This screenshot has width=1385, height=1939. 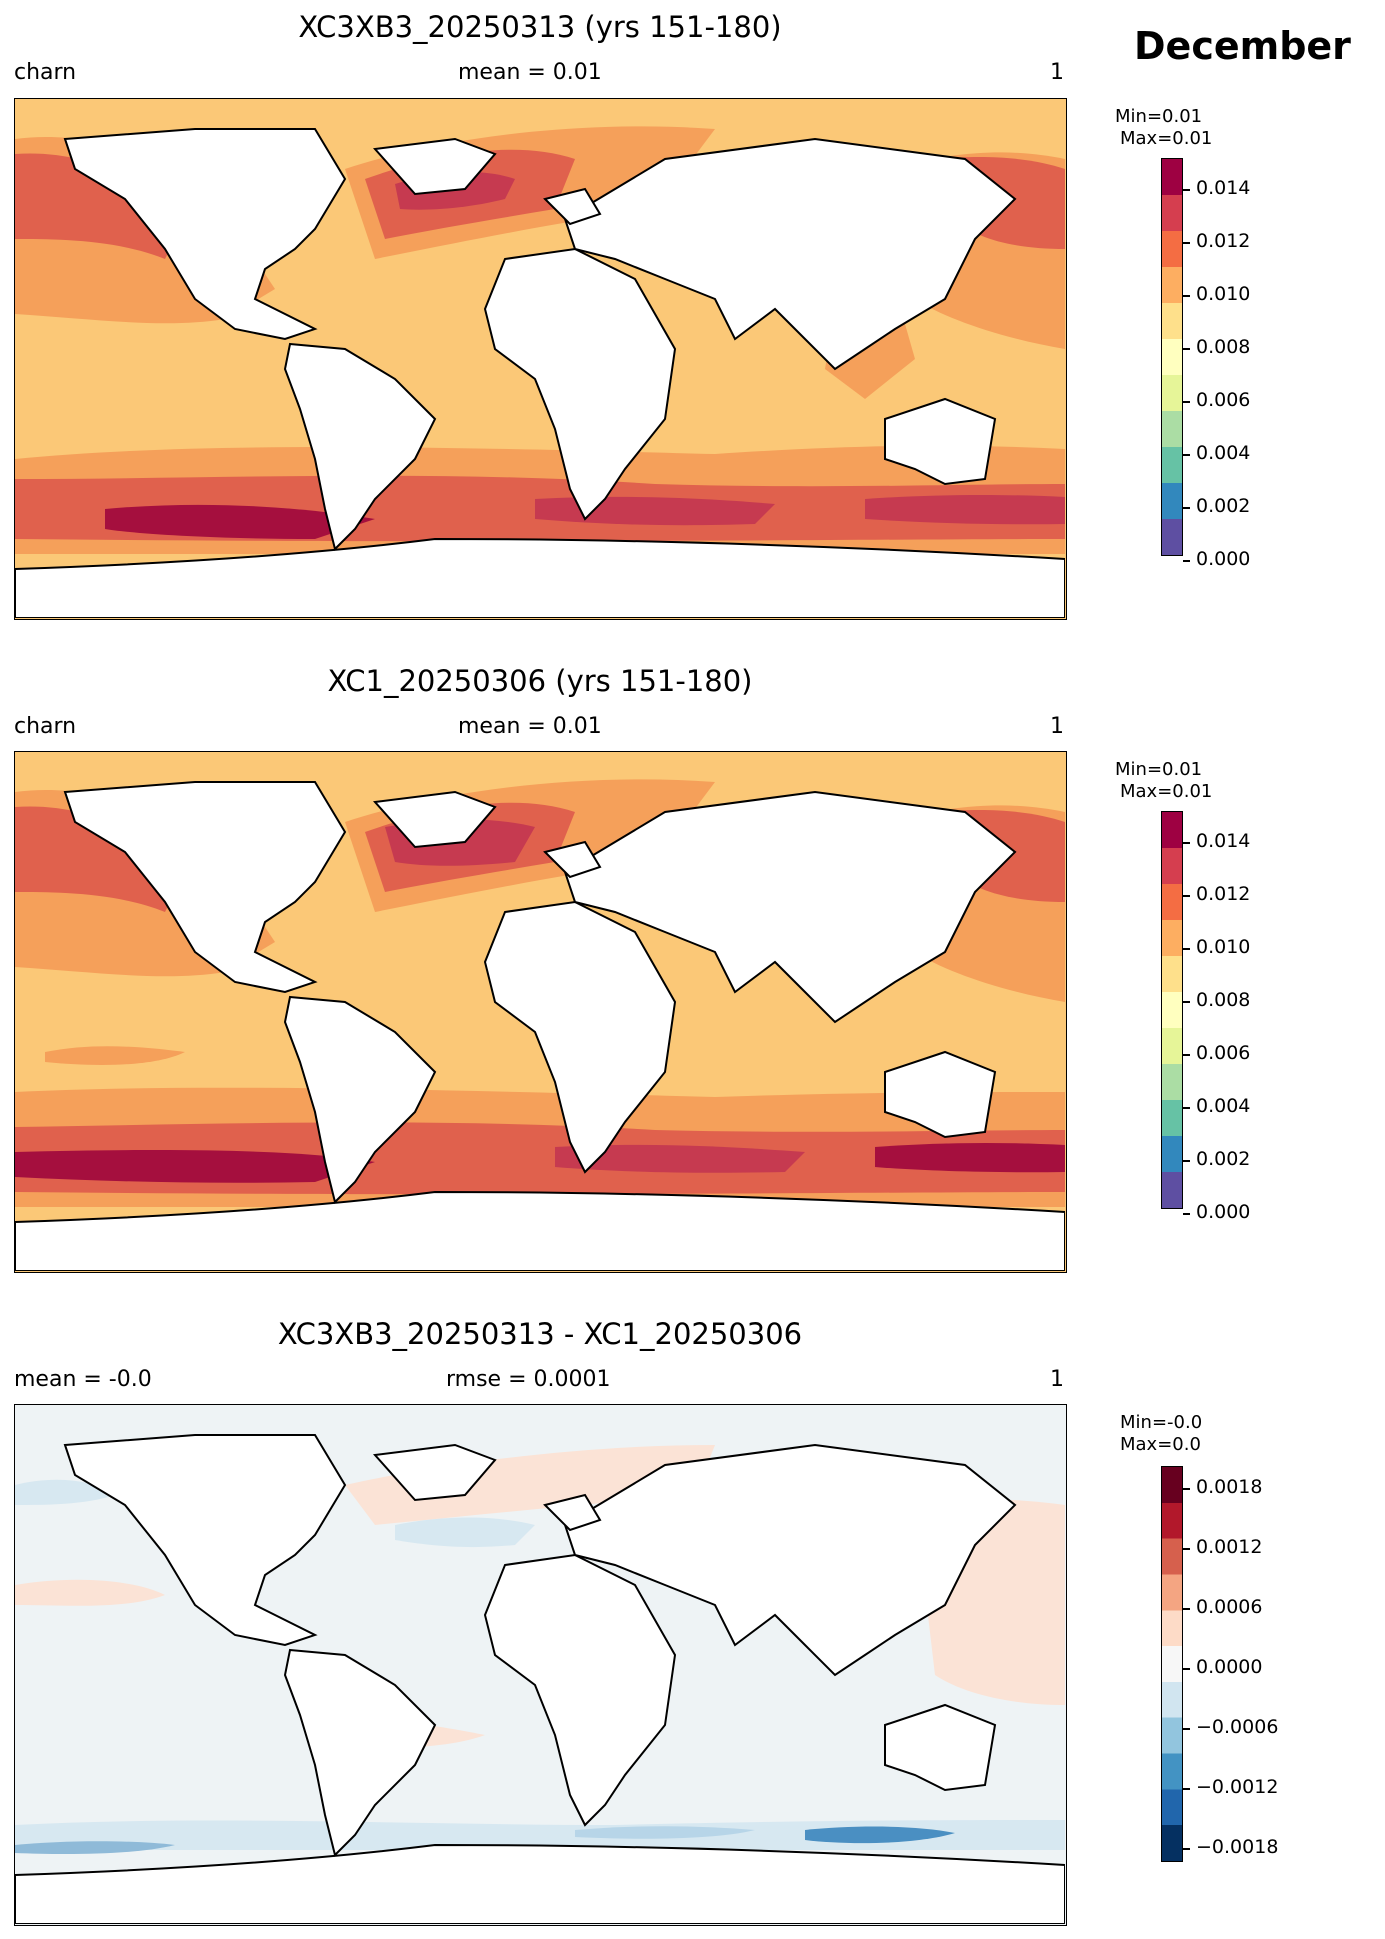 What do you see at coordinates (1166, 138) in the screenshot?
I see `panel-1-max: Max=0.01` at bounding box center [1166, 138].